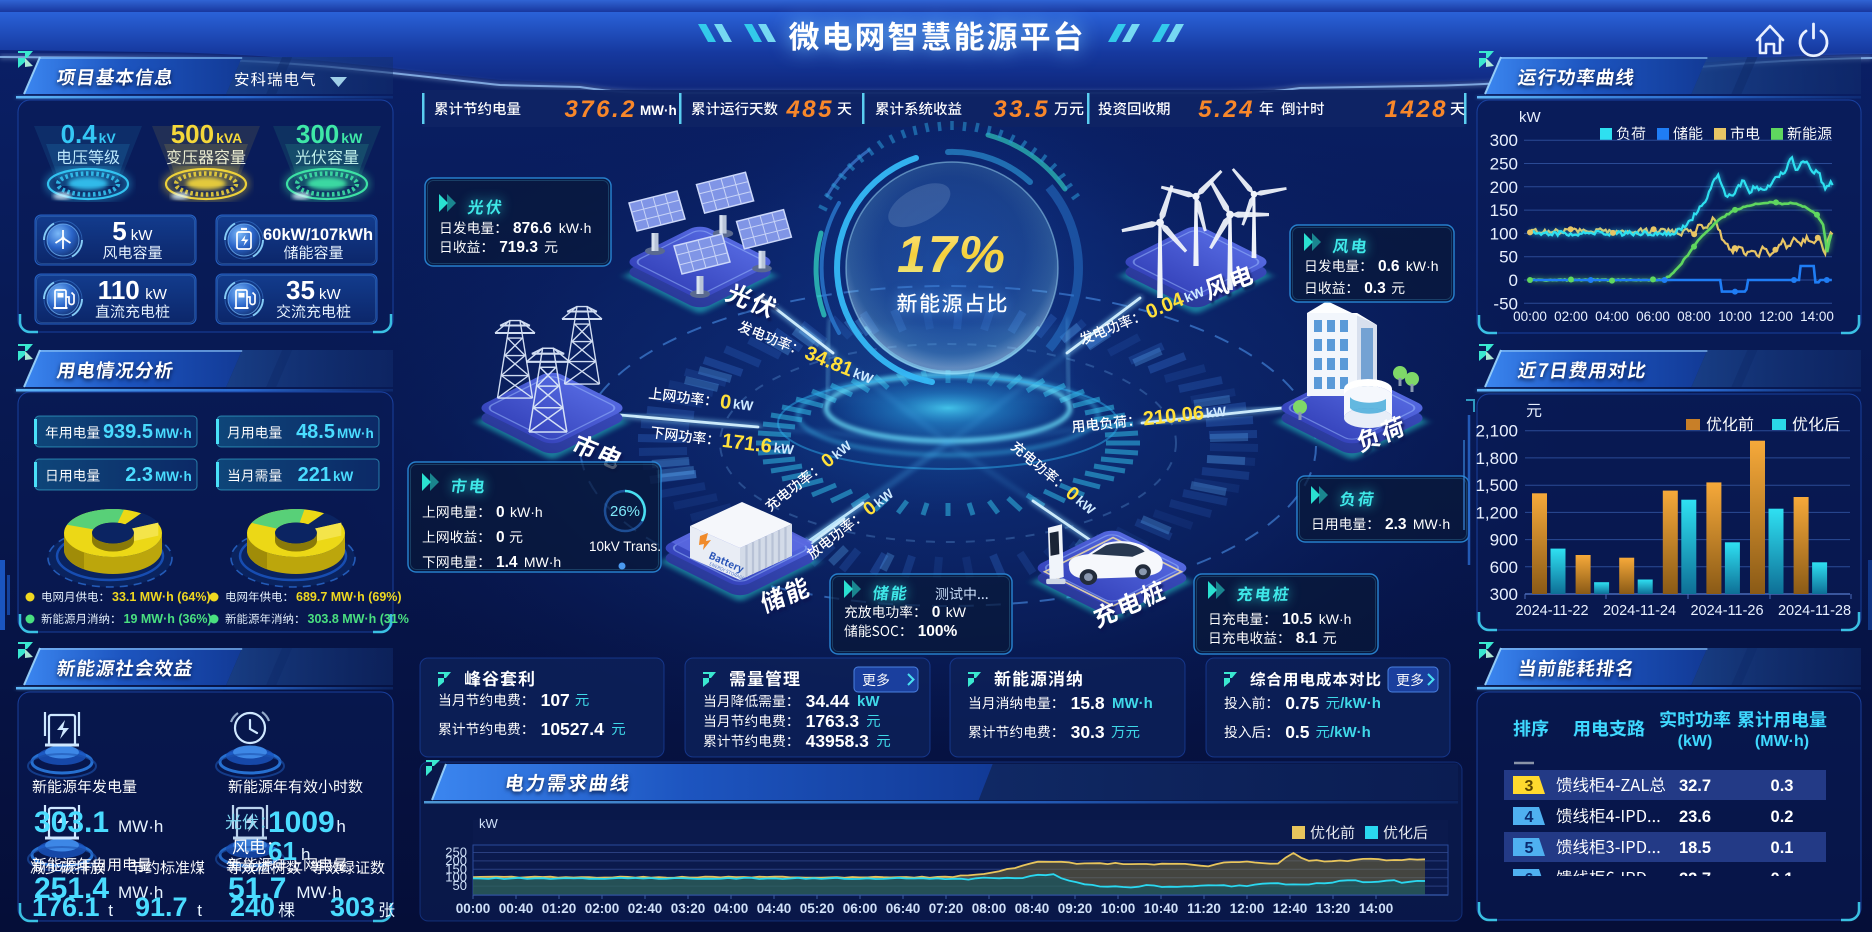  Describe the element at coordinates (860, 908) in the screenshot. I see `svg-text: 06:00` at that location.